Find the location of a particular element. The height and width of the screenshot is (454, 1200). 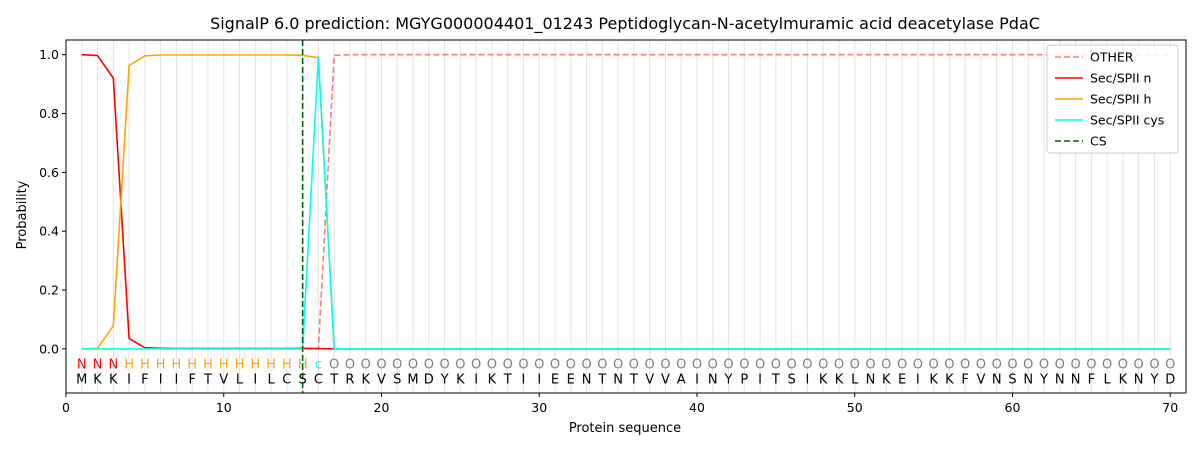

x-tick-label: 50 is located at coordinates (855, 407).